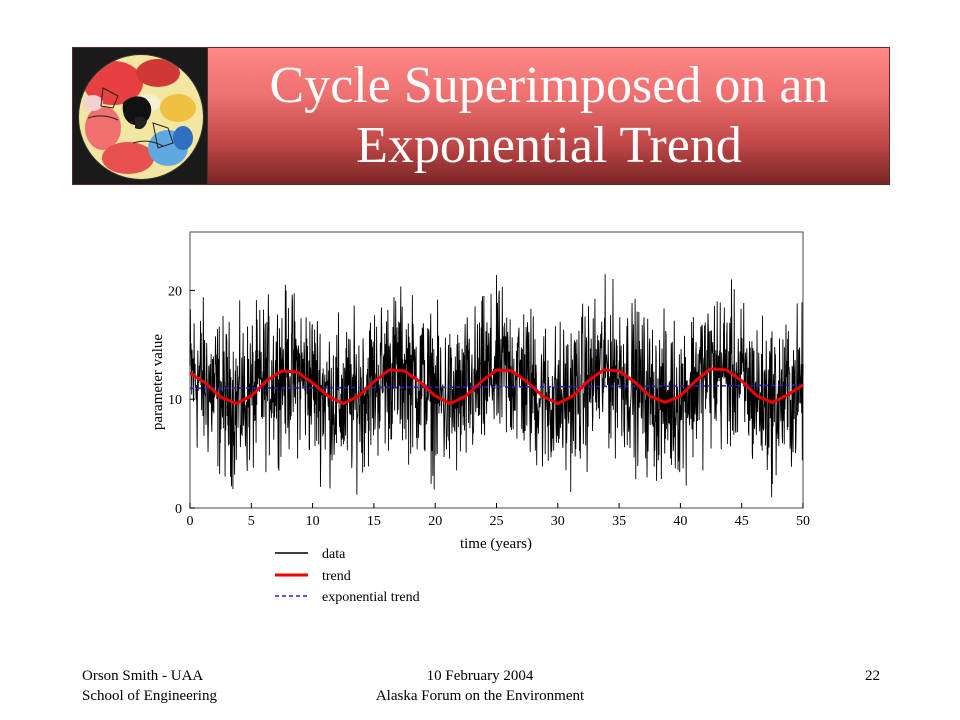 The height and width of the screenshot is (720, 960). I want to click on x-tick-label: 5, so click(251, 521).